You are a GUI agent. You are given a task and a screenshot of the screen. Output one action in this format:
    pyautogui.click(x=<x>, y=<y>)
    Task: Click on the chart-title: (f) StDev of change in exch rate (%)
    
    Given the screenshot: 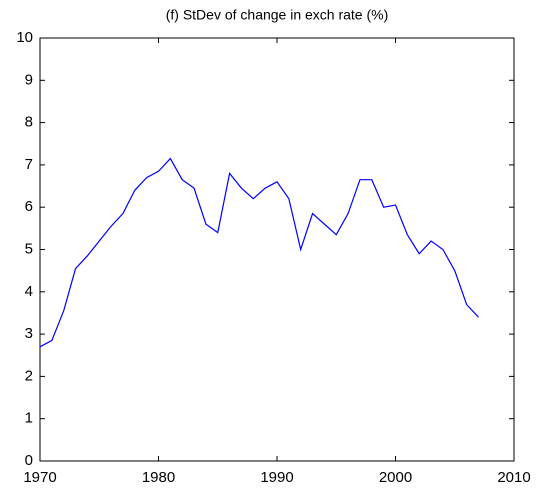 What is the action you would take?
    pyautogui.click(x=277, y=15)
    